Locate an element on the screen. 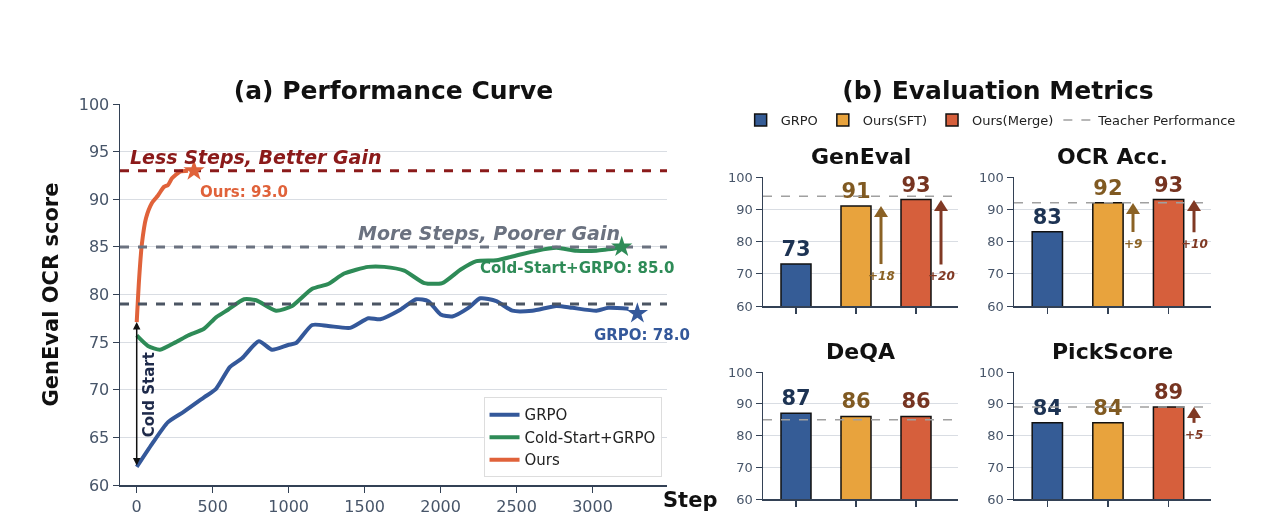 Image resolution: width=1285 pixels, height=515 pixels. annotation: +9 is located at coordinates (1133, 244).